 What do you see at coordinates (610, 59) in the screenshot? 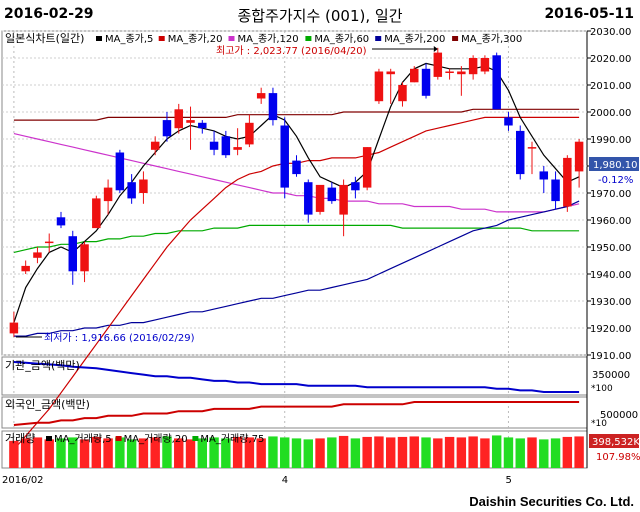
I see `price-tick-label: 2020.00` at bounding box center [610, 59].